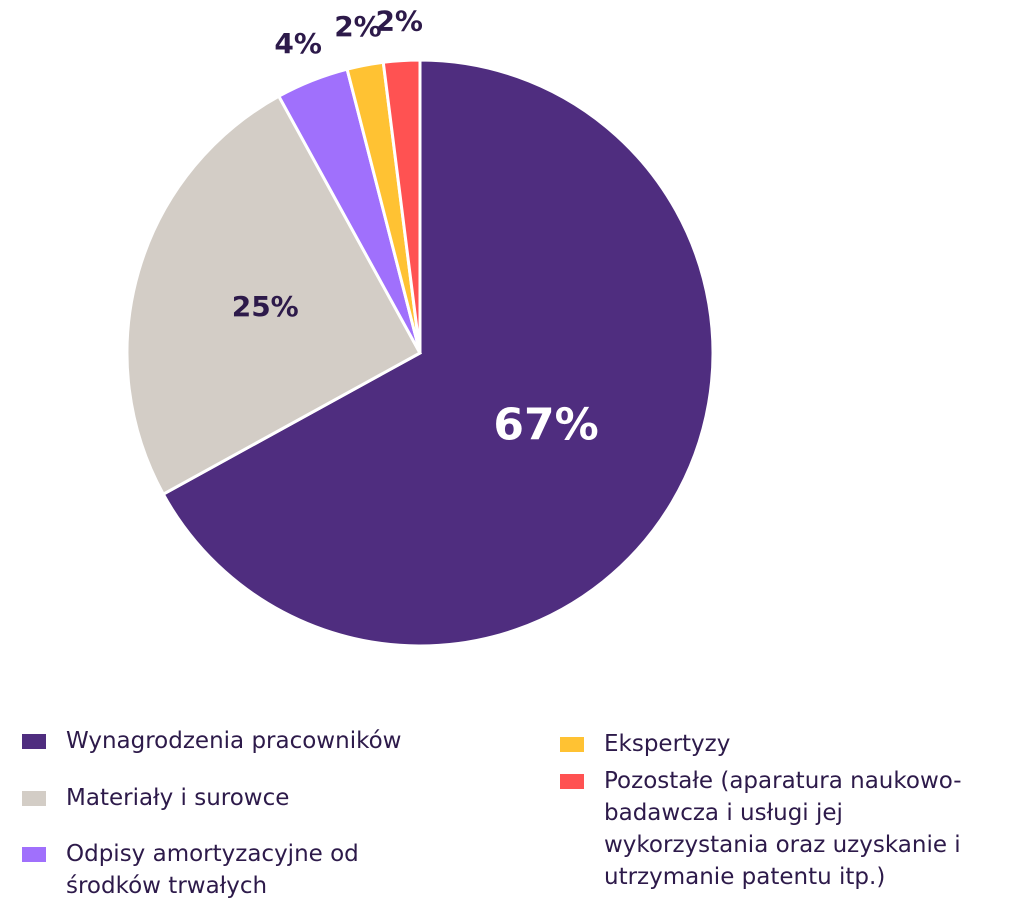 The width and height of the screenshot is (1017, 903). Describe the element at coordinates (265, 306) in the screenshot. I see `data-label: 25%` at that location.